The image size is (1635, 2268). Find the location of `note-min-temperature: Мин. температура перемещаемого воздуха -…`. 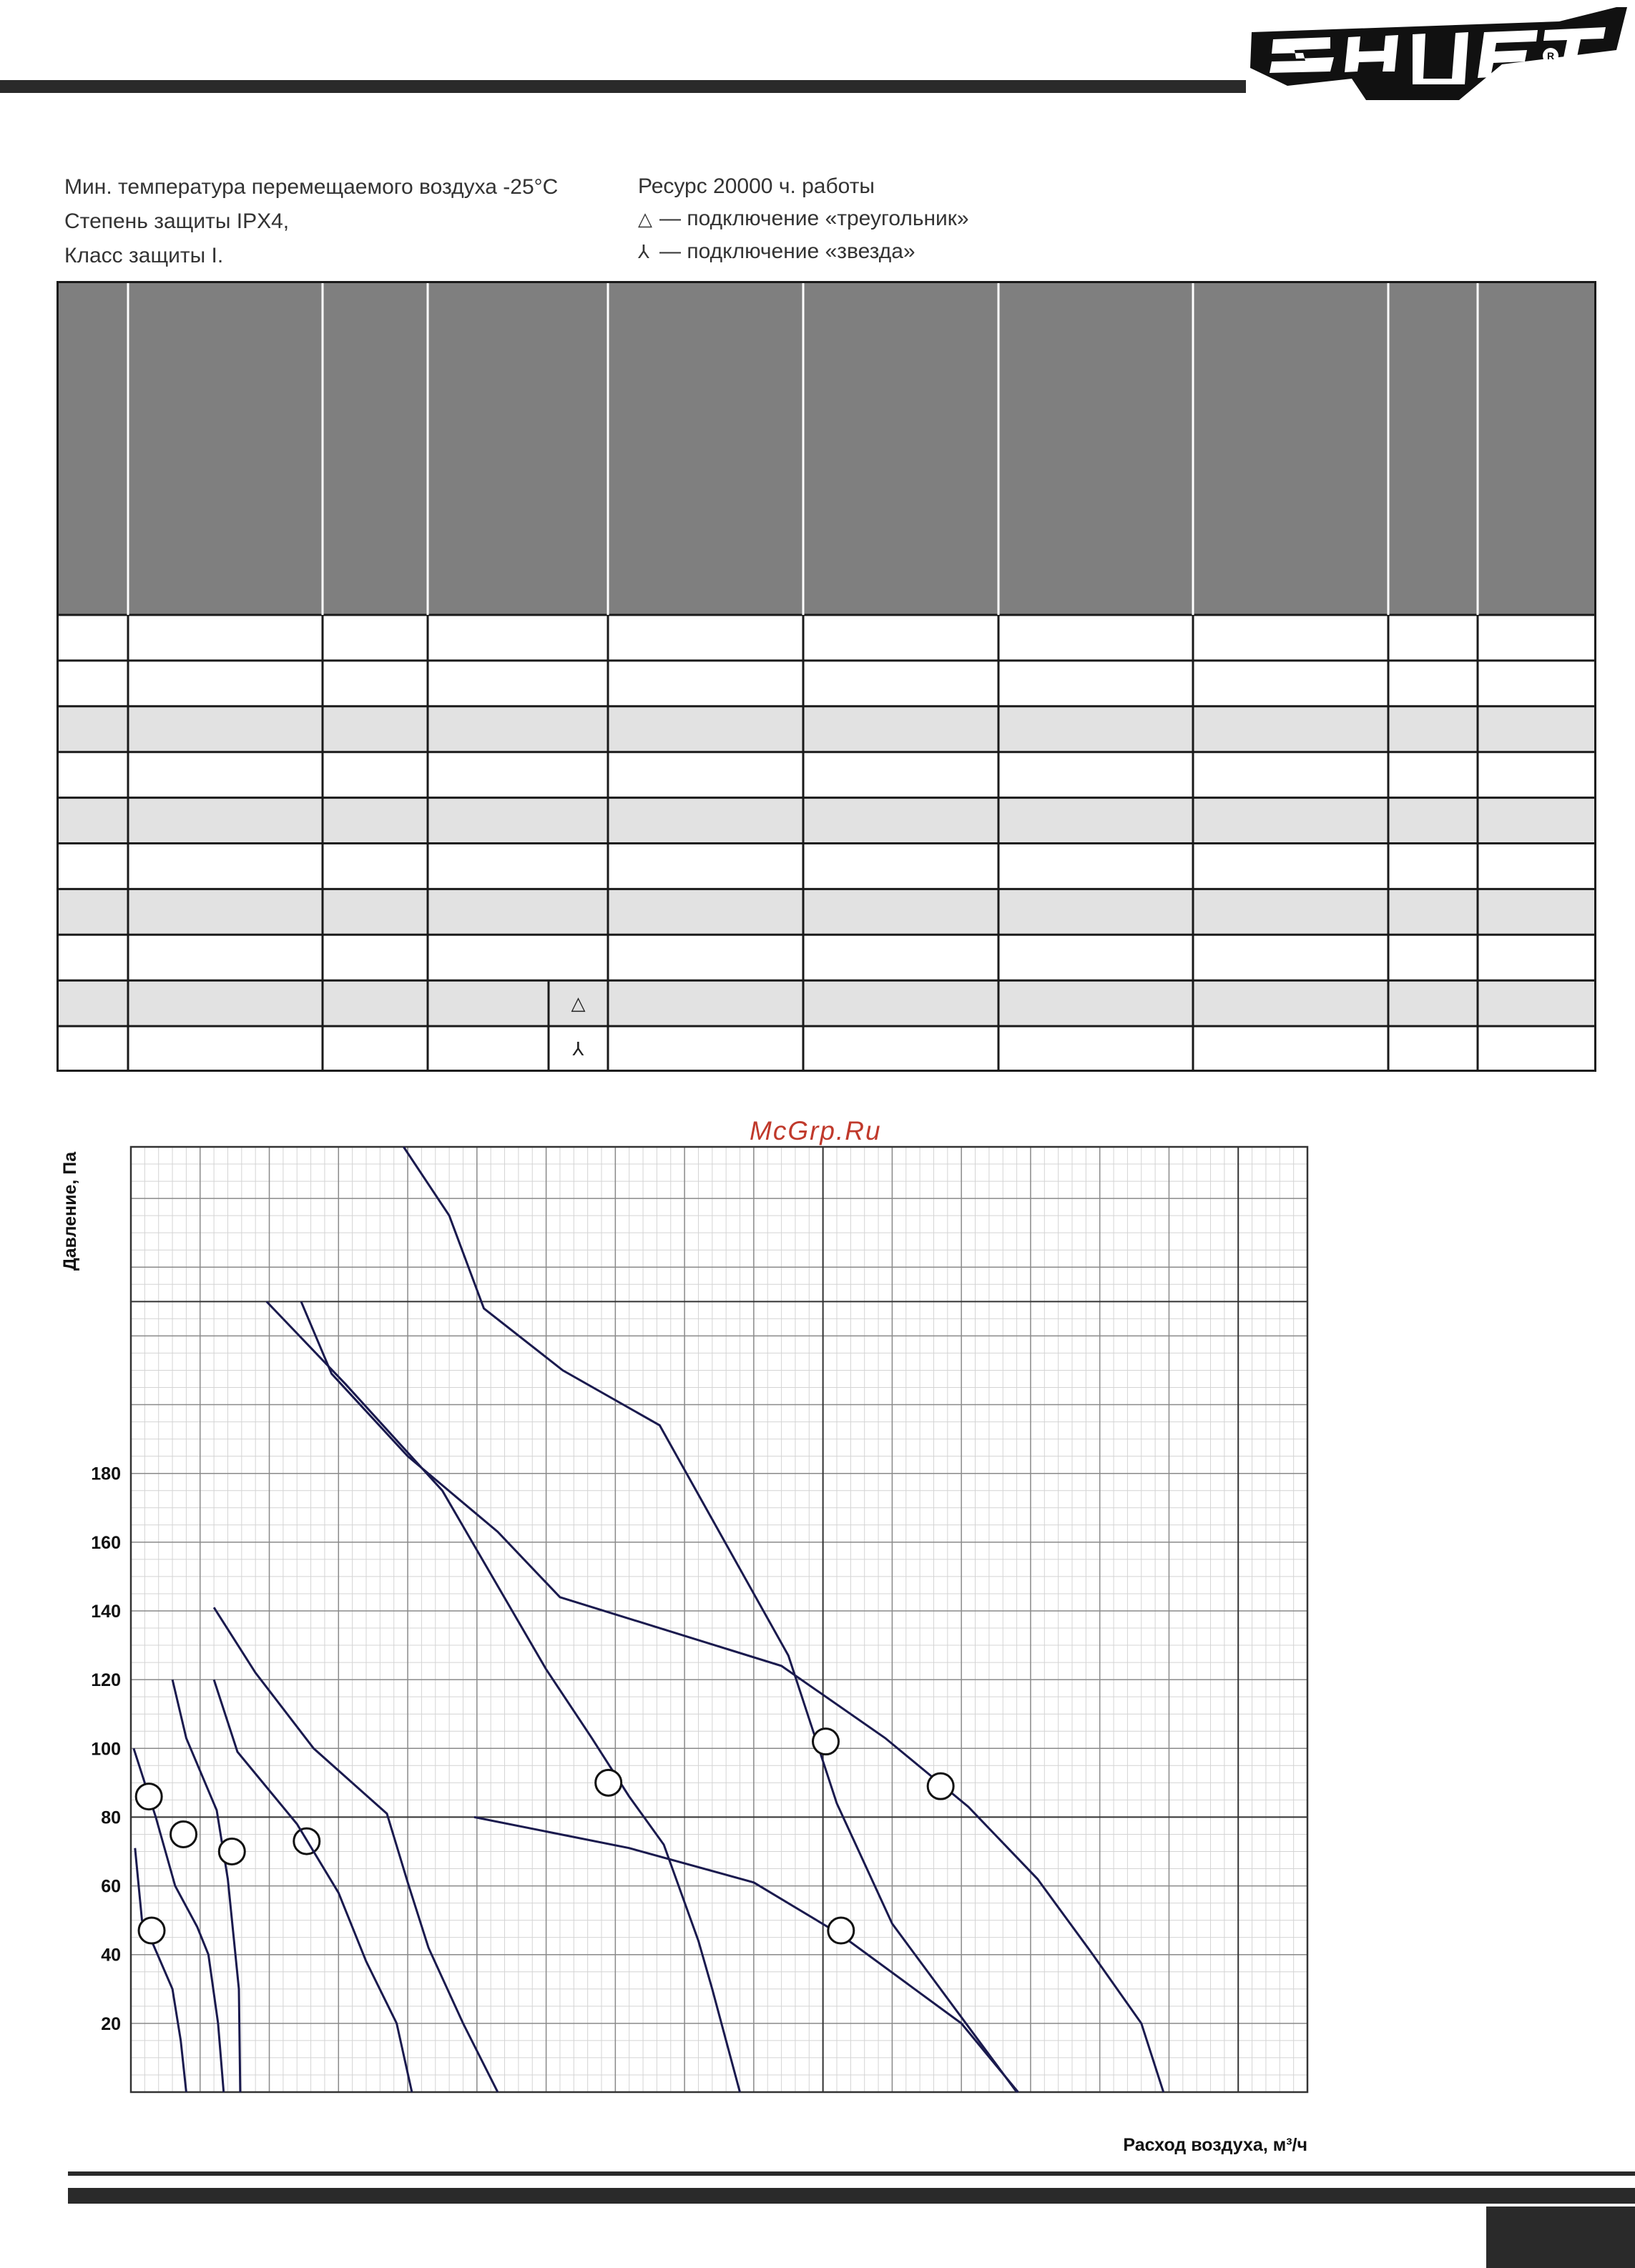

note-min-temperature: Мин. температура перемещаемого воздуха -… is located at coordinates (311, 187).